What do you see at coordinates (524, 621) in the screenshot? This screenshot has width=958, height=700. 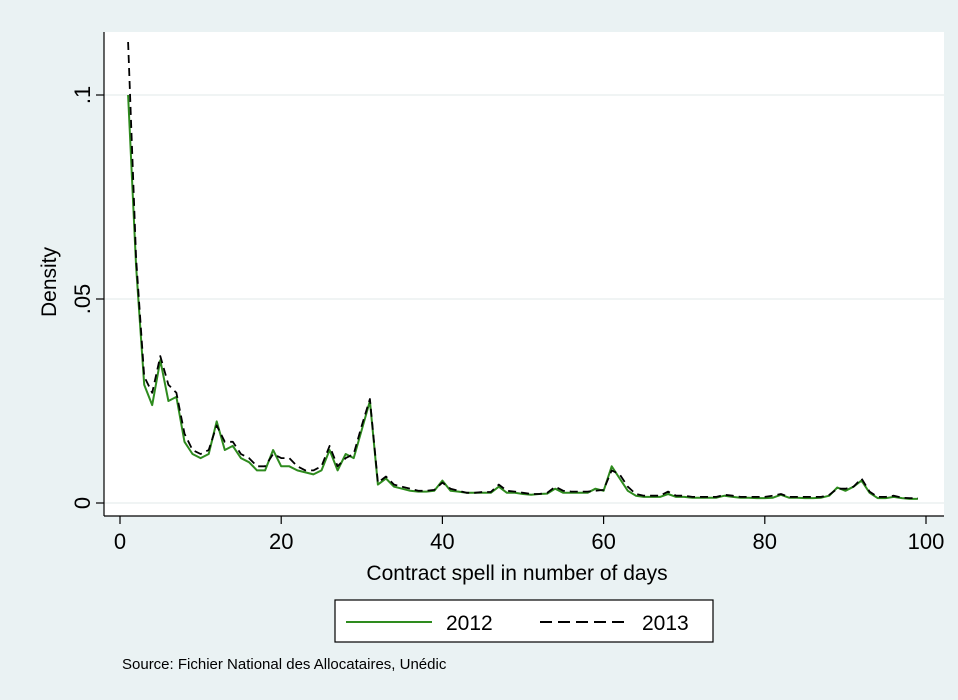 I see `legend: 2012 2013` at bounding box center [524, 621].